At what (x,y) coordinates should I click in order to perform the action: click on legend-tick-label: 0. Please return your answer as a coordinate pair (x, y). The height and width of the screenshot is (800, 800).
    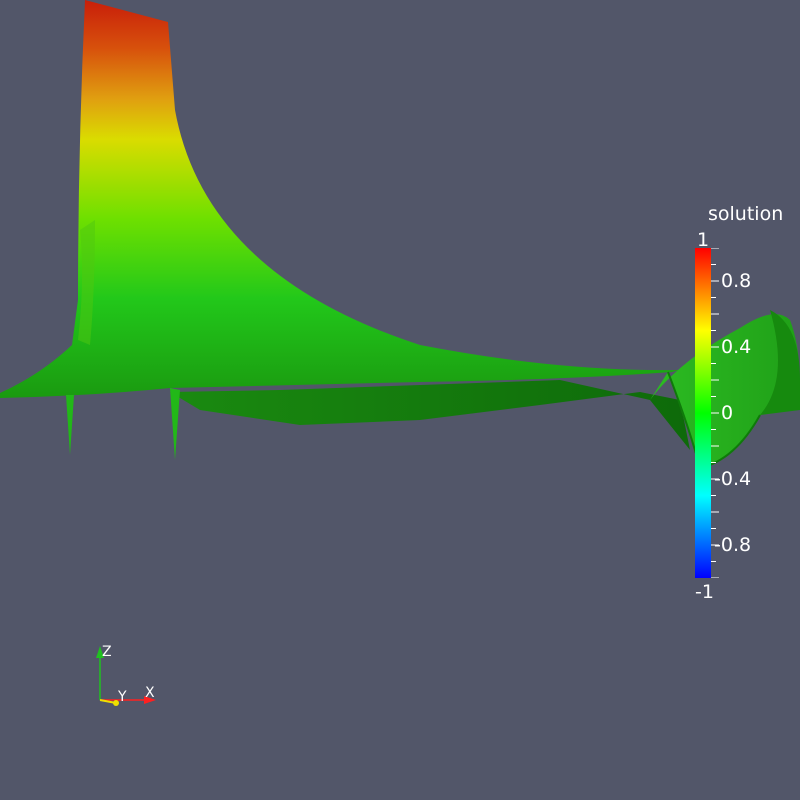
    Looking at the image, I should click on (727, 413).